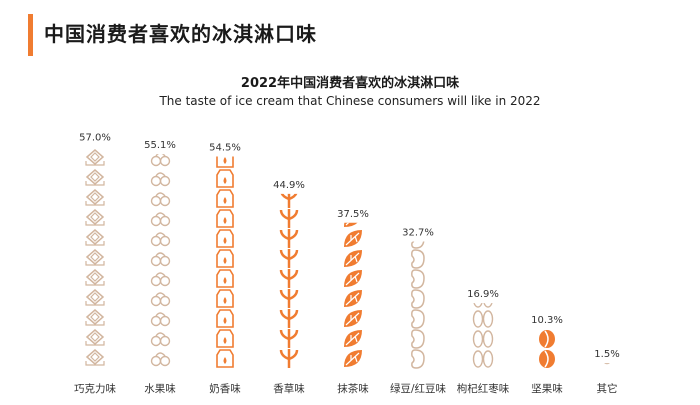 This screenshot has height=405, width=700. Describe the element at coordinates (547, 389) in the screenshot. I see `category-label: 坚果味` at that location.